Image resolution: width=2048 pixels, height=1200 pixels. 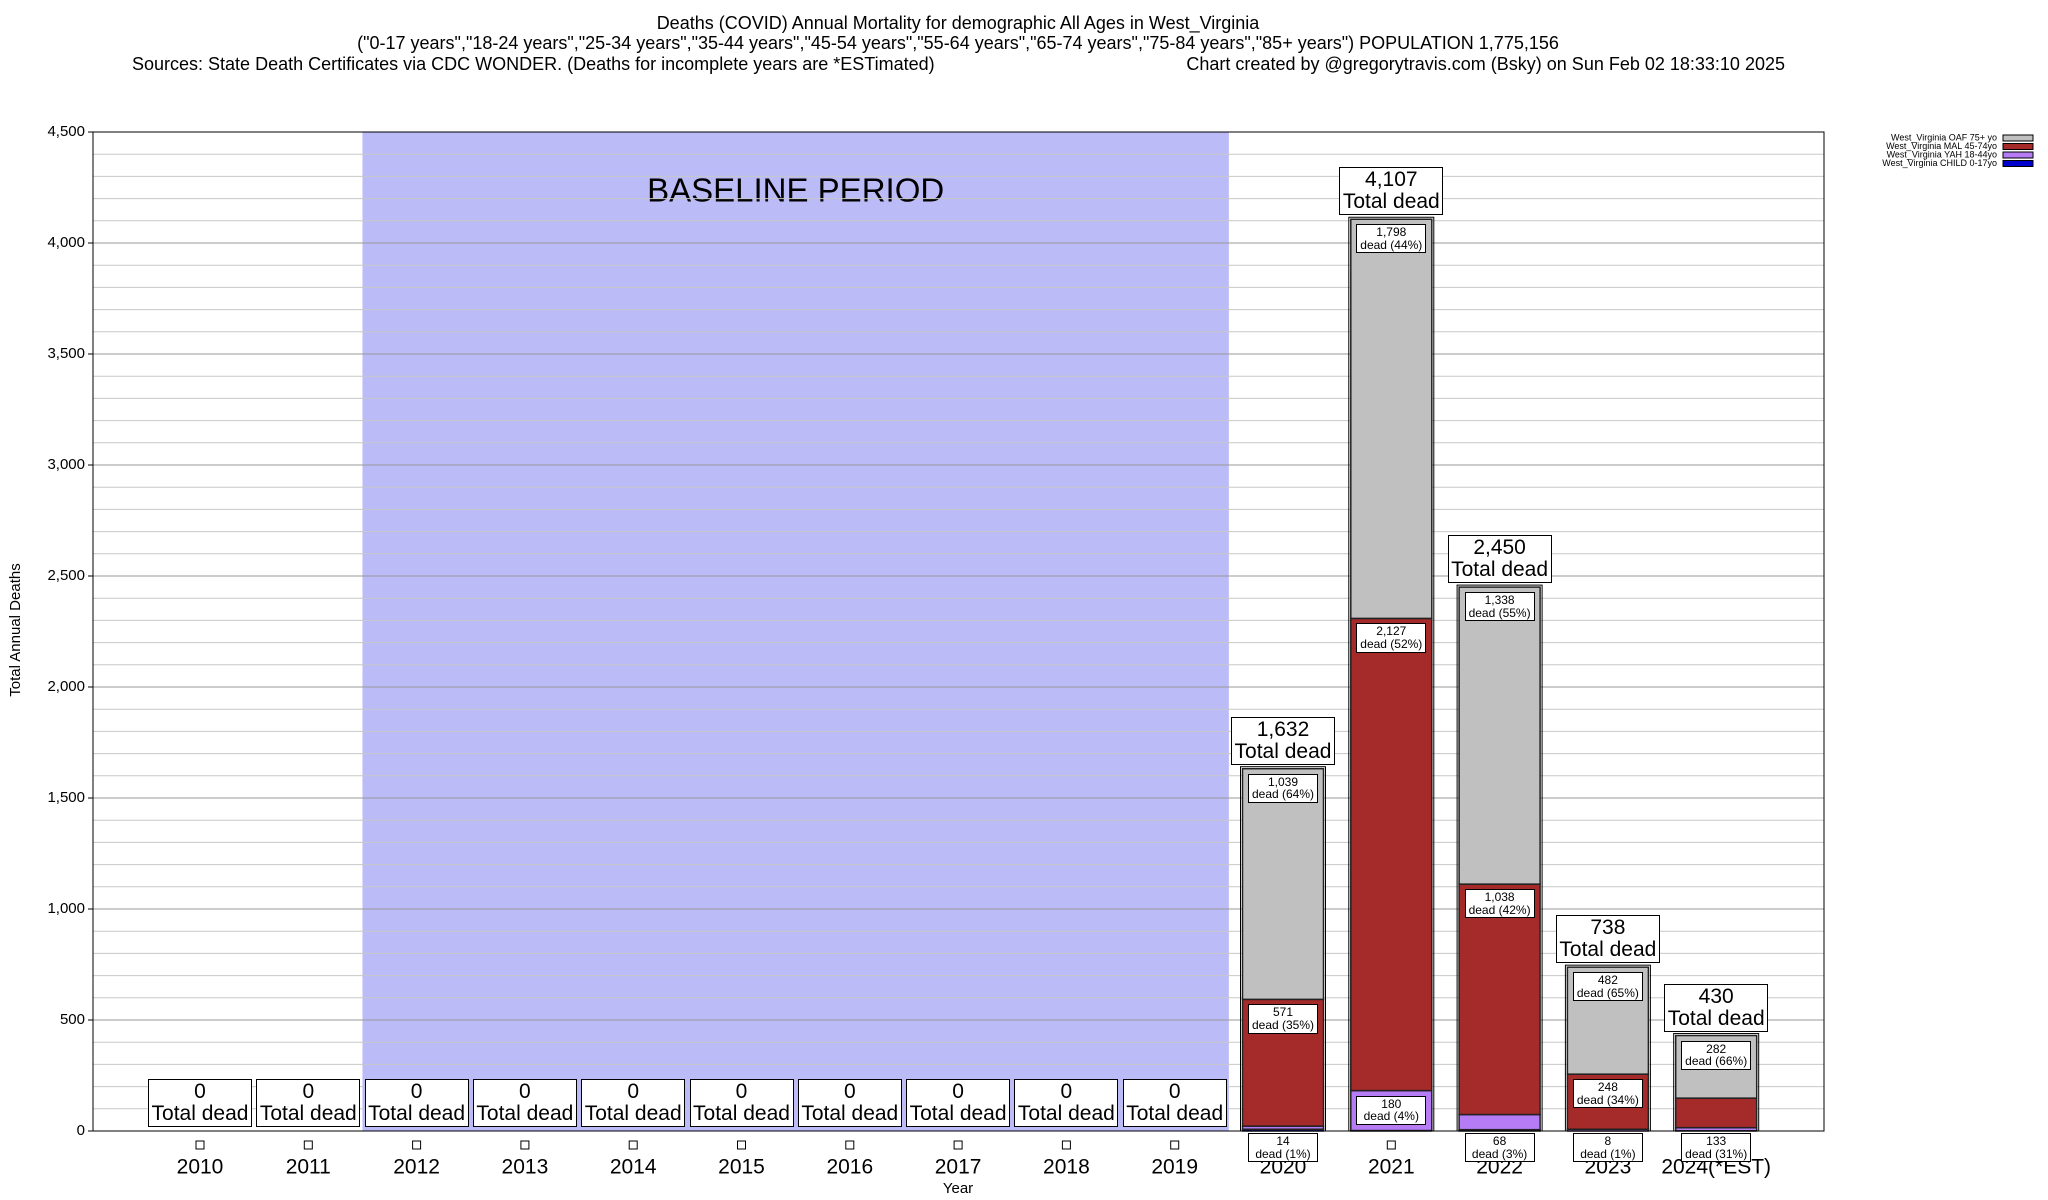 I want to click on legend-label: West_Virginia MAL 45-74yo, so click(x=1941, y=146).